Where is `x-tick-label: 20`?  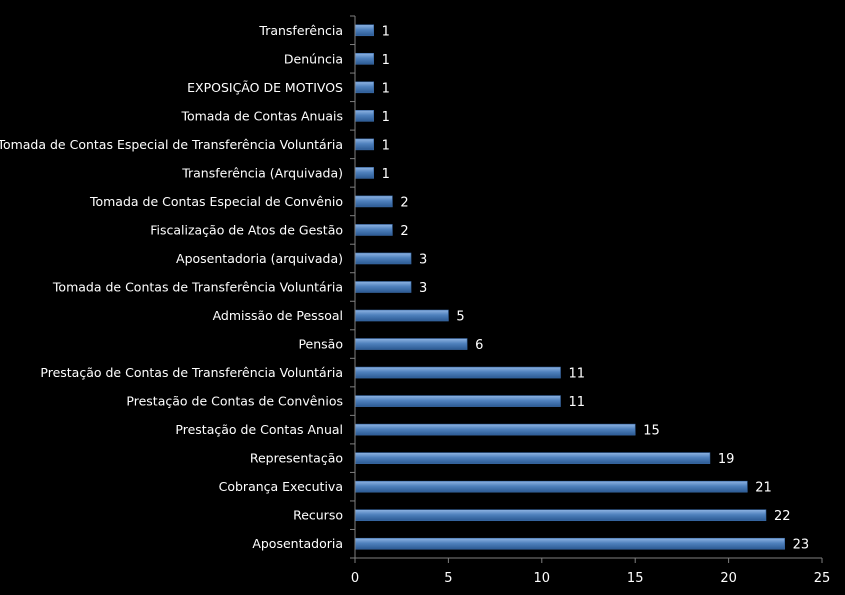 x-tick-label: 20 is located at coordinates (728, 578).